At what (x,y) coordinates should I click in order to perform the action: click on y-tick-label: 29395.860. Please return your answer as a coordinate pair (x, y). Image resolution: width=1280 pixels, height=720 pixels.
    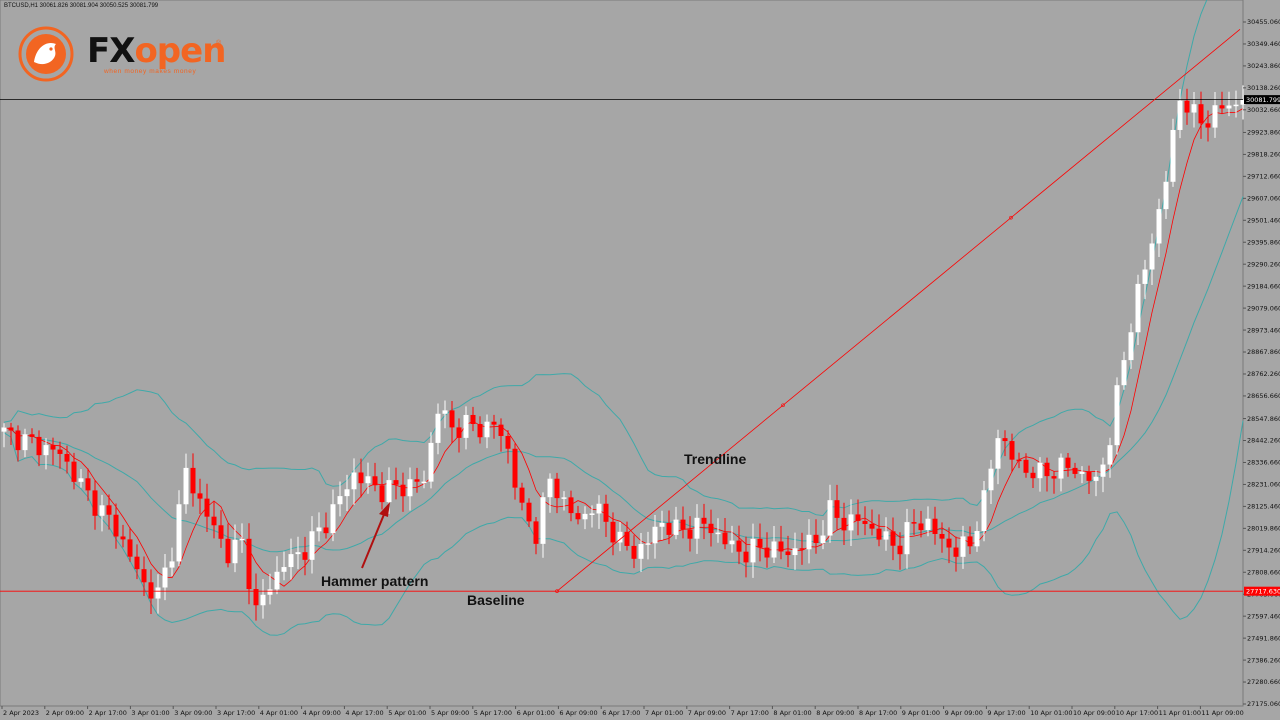
    Looking at the image, I should click on (1263, 242).